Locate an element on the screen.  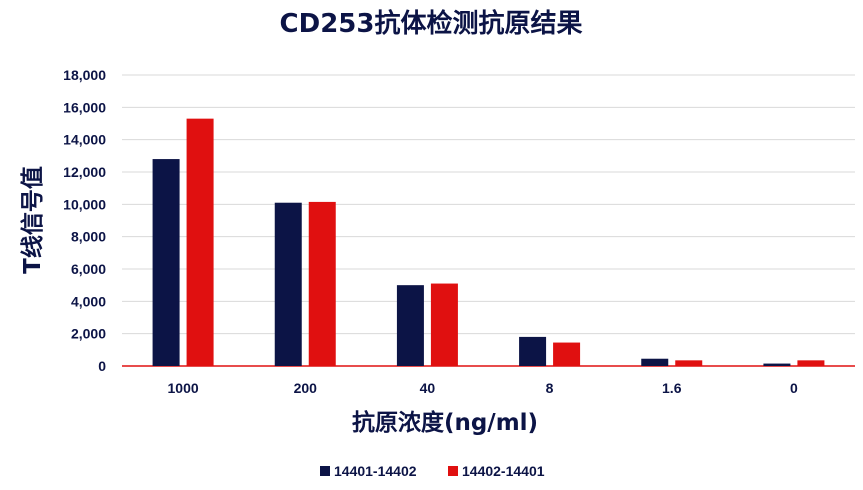
bar-1-1.6 is located at coordinates (655, 362).